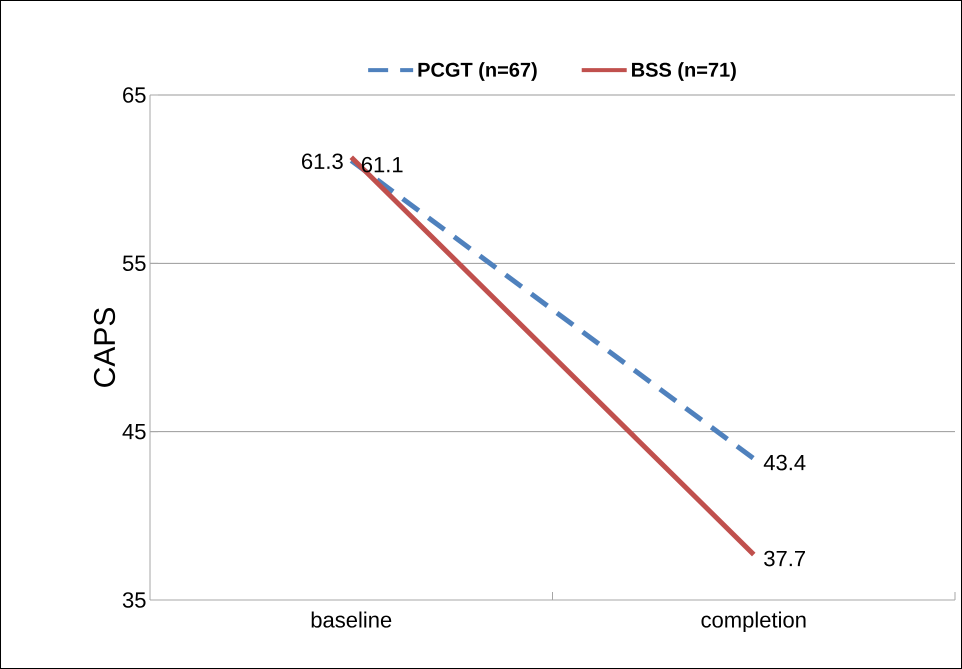 This screenshot has width=962, height=669. What do you see at coordinates (134, 95) in the screenshot?
I see `y-tick-label: 65` at bounding box center [134, 95].